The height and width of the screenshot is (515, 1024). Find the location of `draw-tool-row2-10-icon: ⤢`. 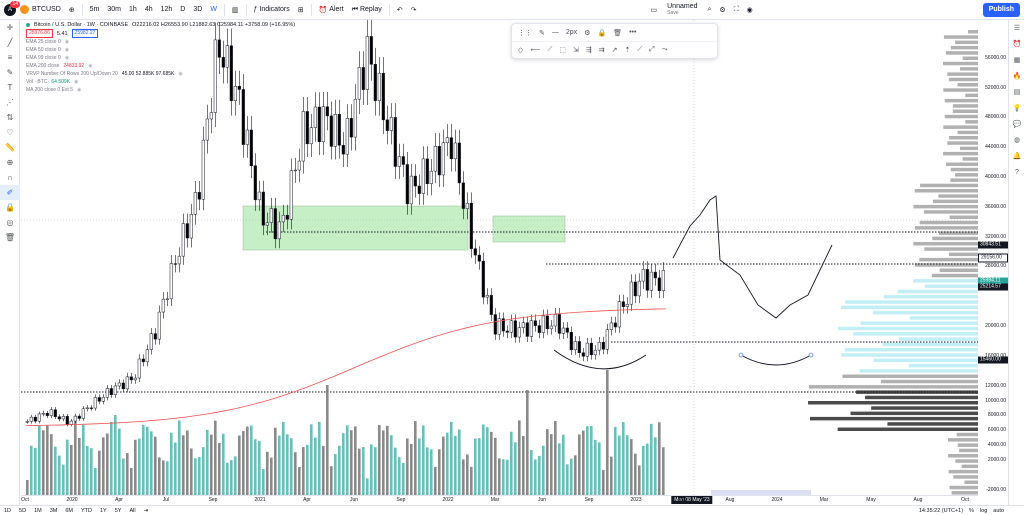

draw-tool-row2-10-icon: ⤢ is located at coordinates (652, 49).